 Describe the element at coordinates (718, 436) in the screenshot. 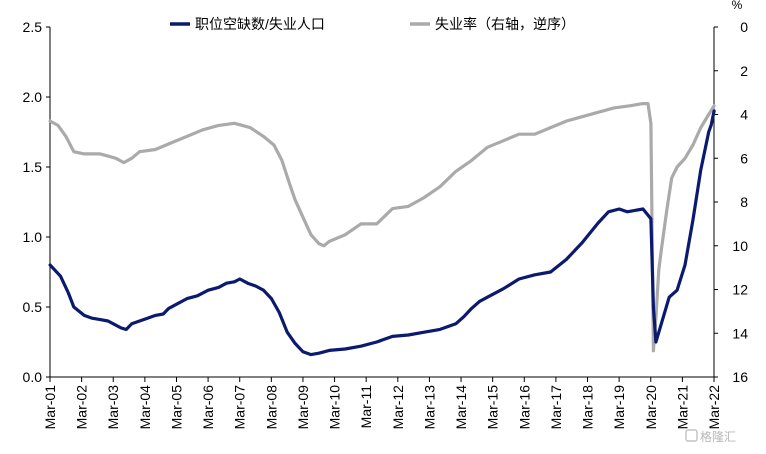

I see `watermark-text: 格隆汇` at that location.